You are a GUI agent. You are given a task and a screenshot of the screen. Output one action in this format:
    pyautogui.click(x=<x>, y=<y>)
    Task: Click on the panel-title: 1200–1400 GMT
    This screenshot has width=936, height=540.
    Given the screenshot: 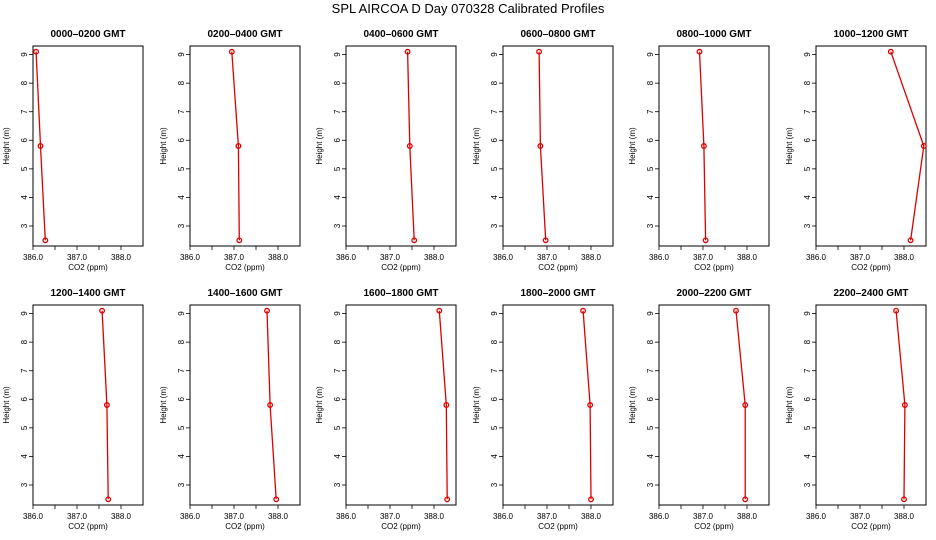 What is the action you would take?
    pyautogui.click(x=87, y=293)
    